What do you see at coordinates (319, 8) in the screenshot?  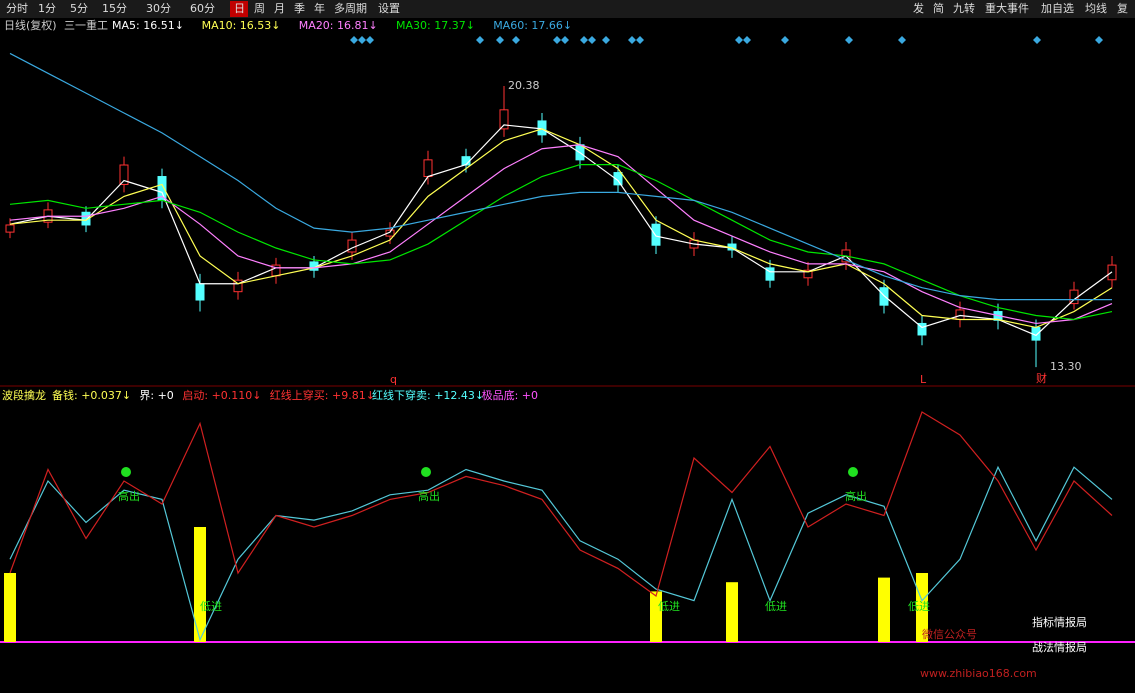 I see `toolbar-button: 年` at bounding box center [319, 8].